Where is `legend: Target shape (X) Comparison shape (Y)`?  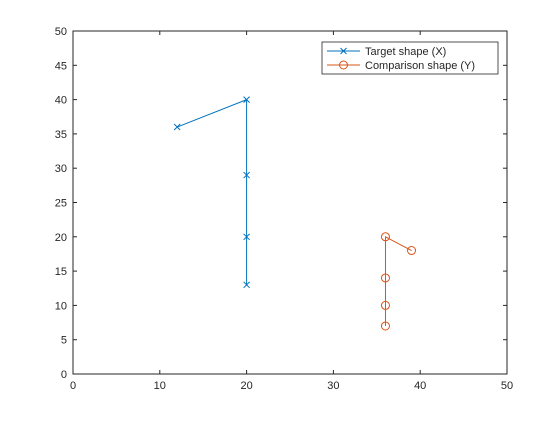
legend: Target shape (X) Comparison shape (Y) is located at coordinates (410, 58).